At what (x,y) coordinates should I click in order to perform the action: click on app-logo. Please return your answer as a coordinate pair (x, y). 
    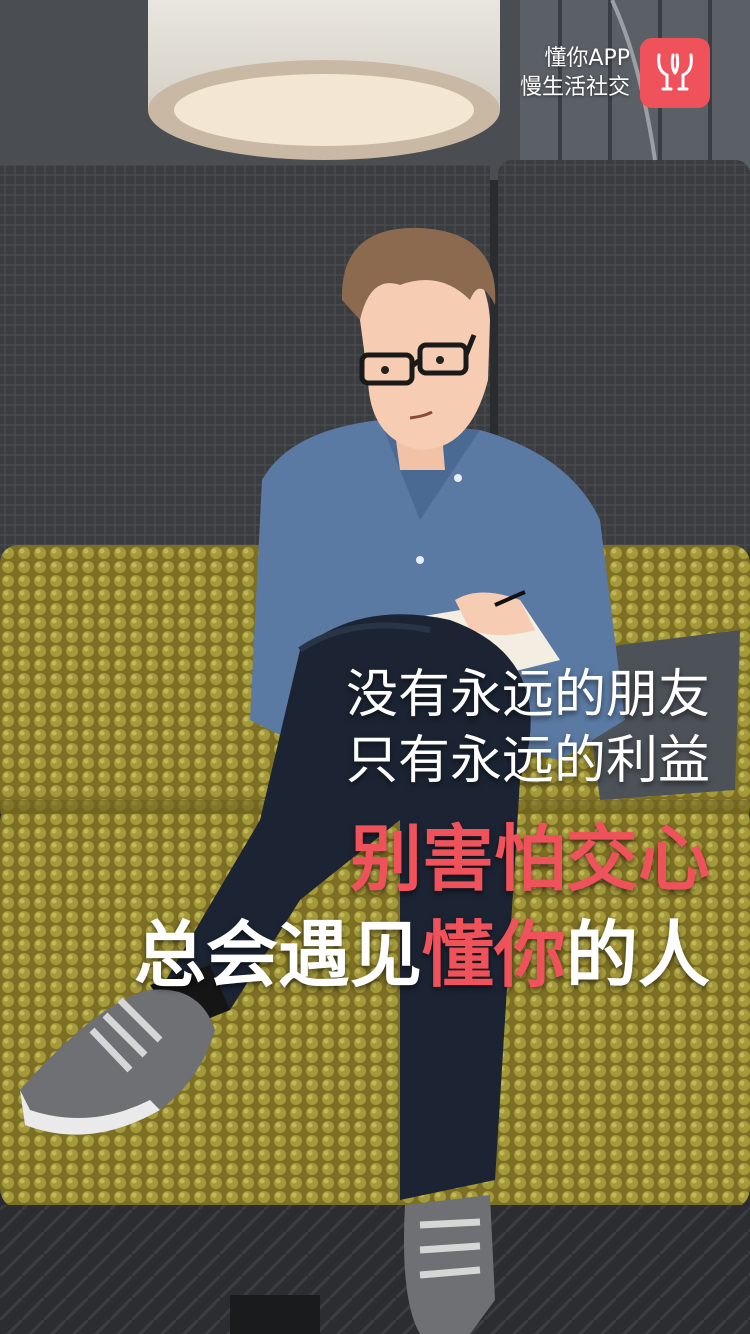
    Looking at the image, I should click on (675, 73).